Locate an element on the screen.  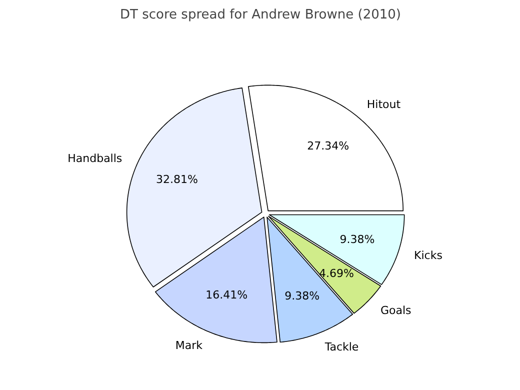
data-label: 16.41% is located at coordinates (227, 295).